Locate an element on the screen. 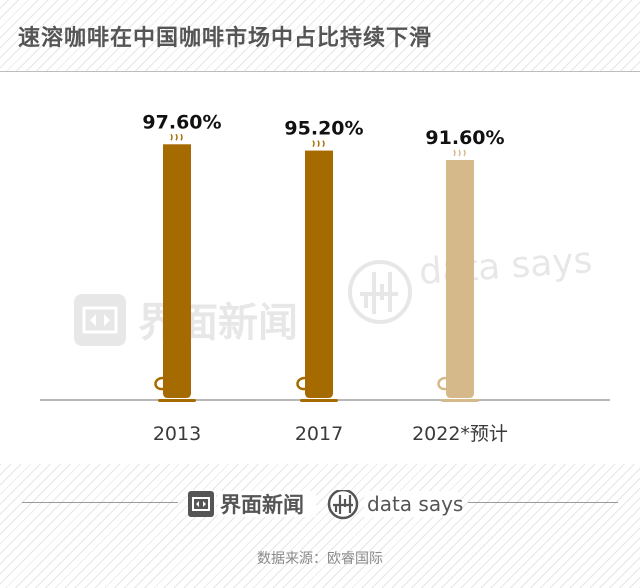 The width and height of the screenshot is (640, 588). bar-group: 97.60% 2013 is located at coordinates (181, 278).